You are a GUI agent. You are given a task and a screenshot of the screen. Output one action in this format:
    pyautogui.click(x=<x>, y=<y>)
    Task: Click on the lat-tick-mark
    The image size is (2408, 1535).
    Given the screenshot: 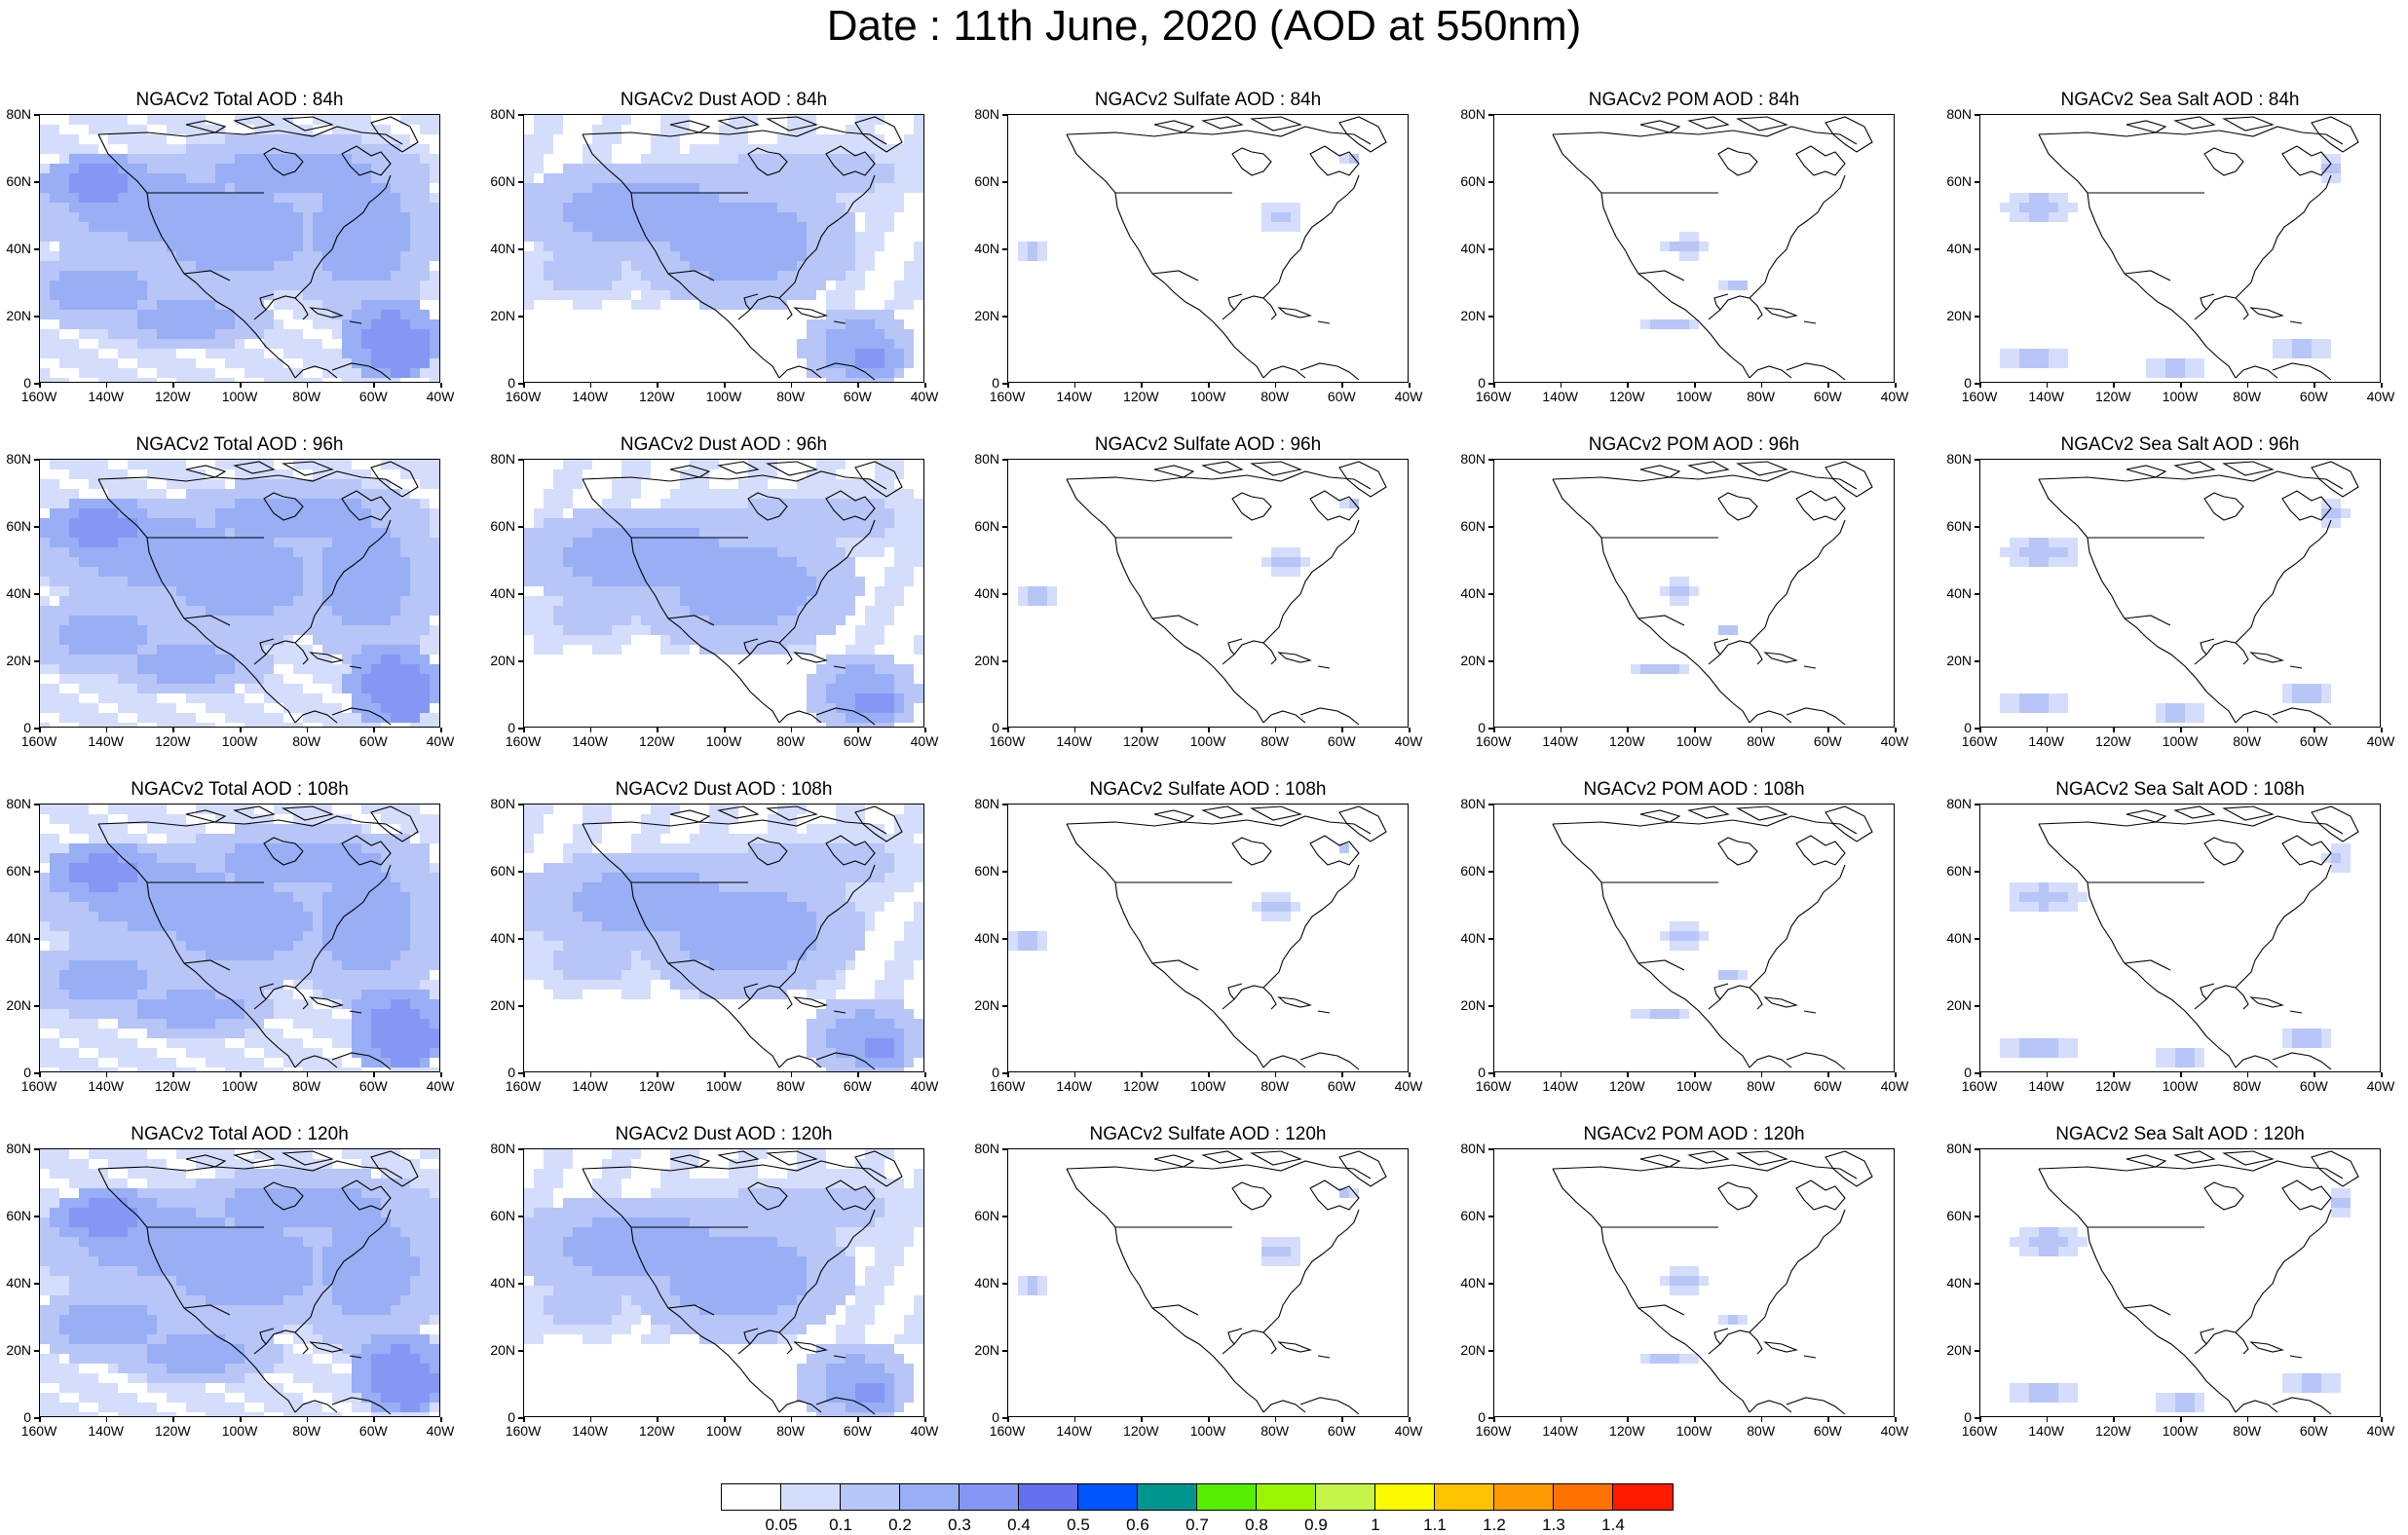 What is the action you would take?
    pyautogui.click(x=1977, y=317)
    